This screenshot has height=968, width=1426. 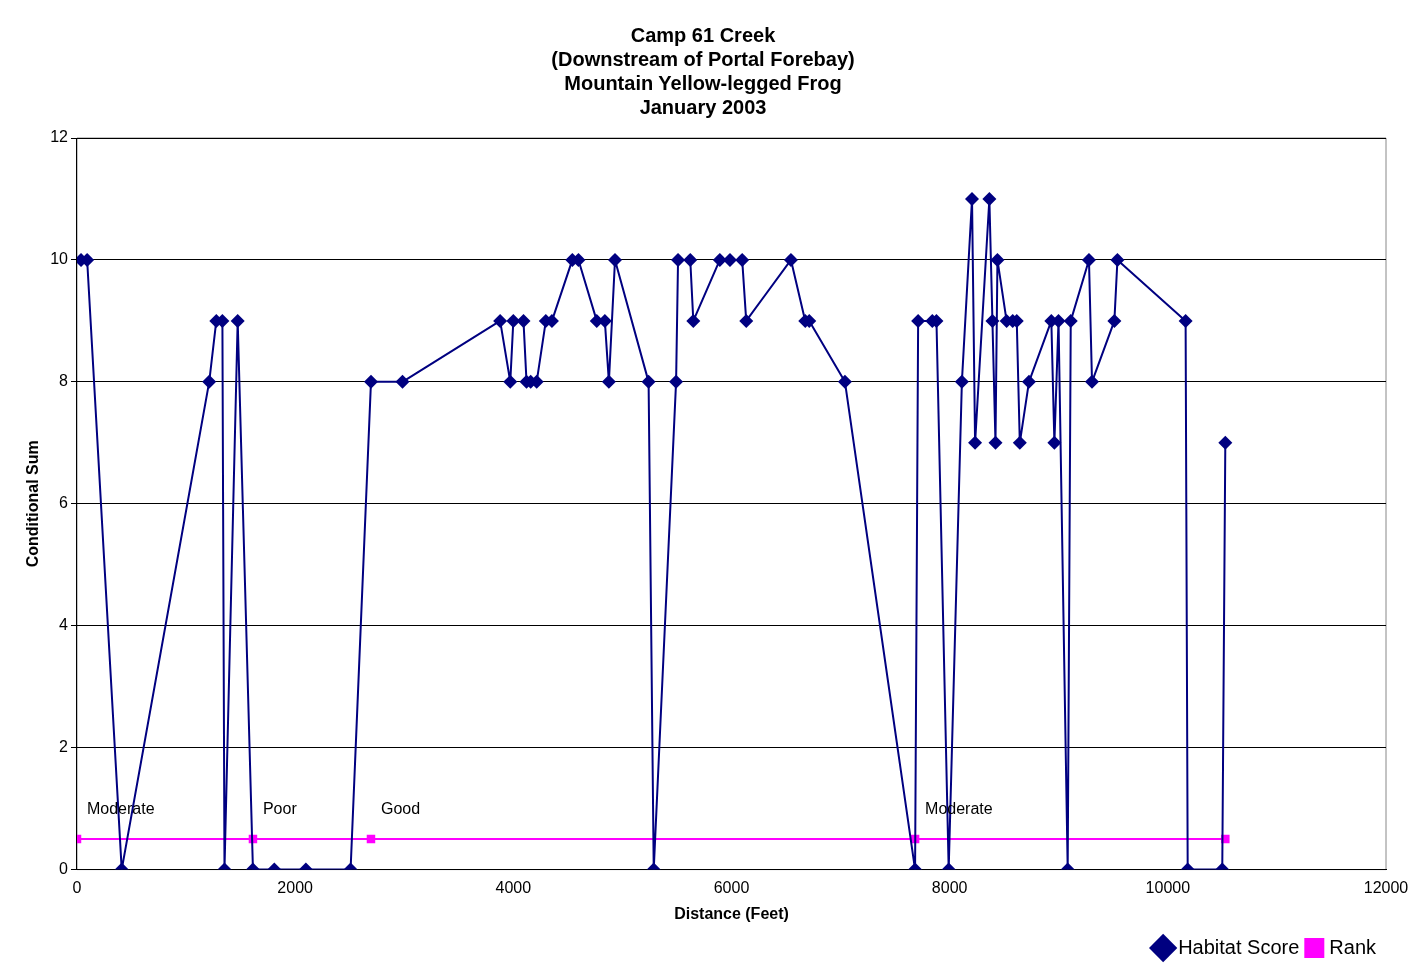 What do you see at coordinates (1168, 887) in the screenshot?
I see `x-tick-label: 10000` at bounding box center [1168, 887].